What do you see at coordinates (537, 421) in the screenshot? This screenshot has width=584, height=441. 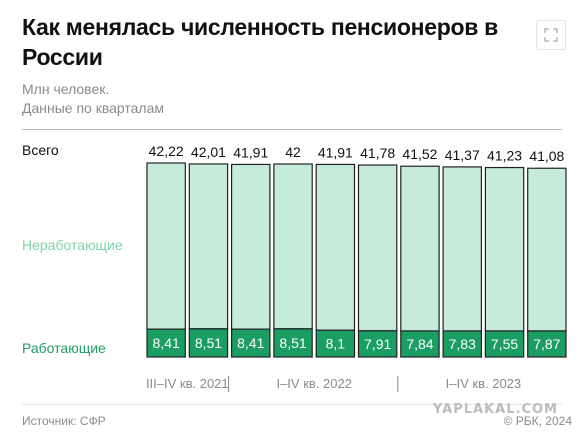 I see `copyright-credit: © РБК, 2024` at bounding box center [537, 421].